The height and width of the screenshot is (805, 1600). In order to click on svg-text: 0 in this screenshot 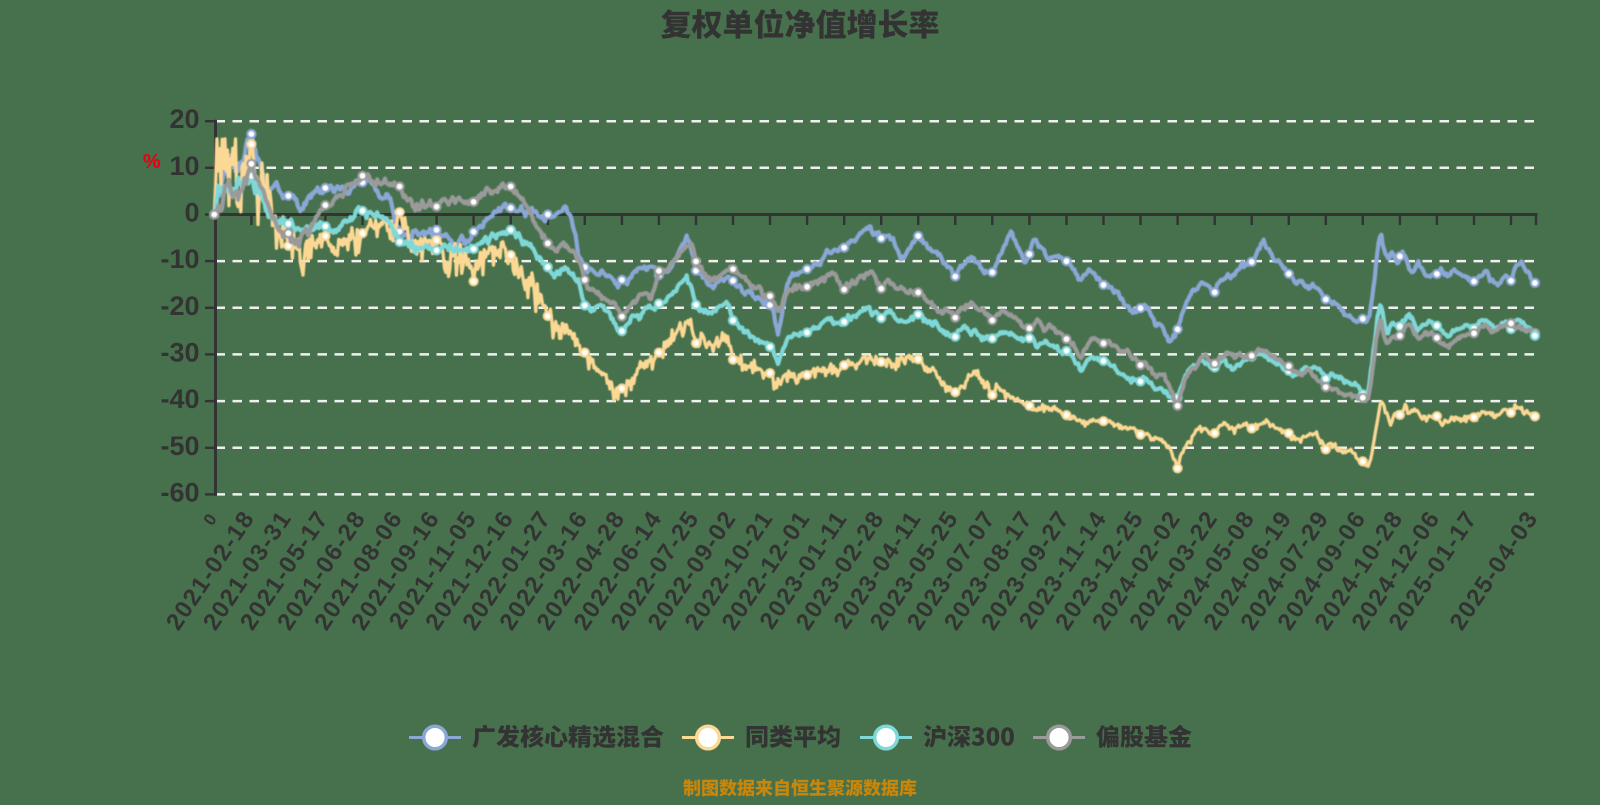, I will do `click(191, 213)`.